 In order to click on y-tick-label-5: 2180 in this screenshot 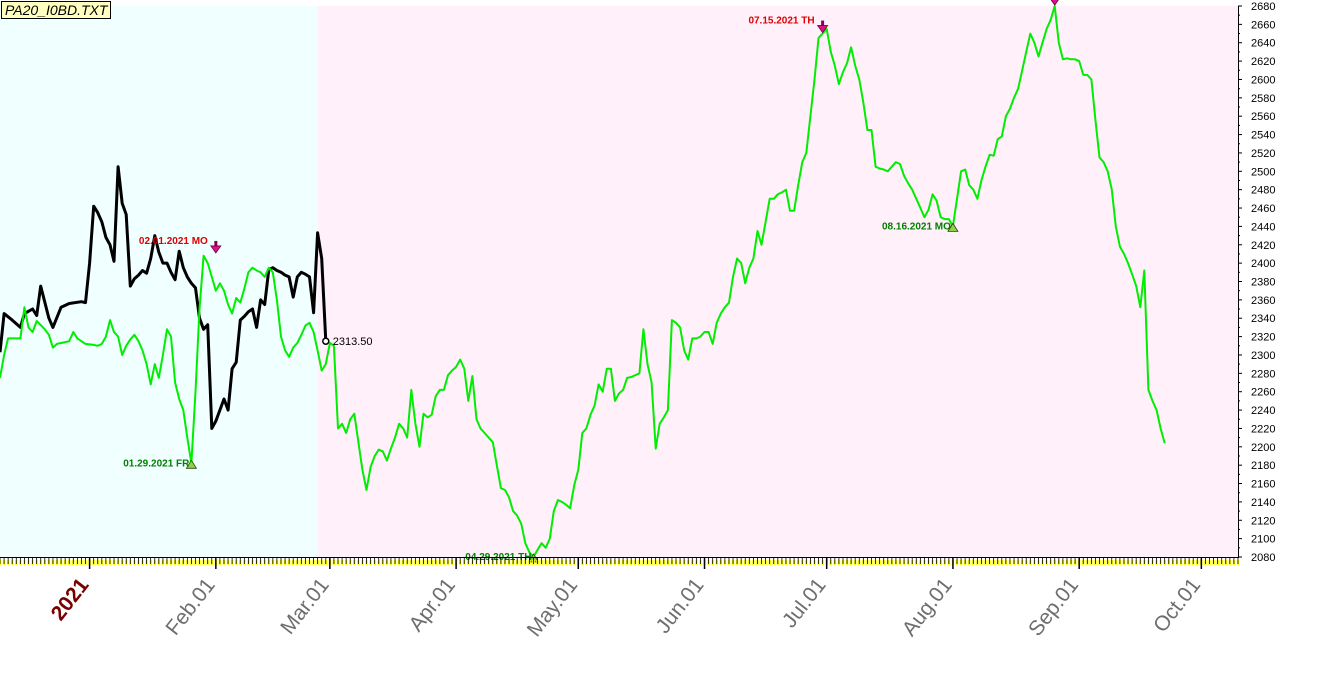, I will do `click(1263, 466)`.